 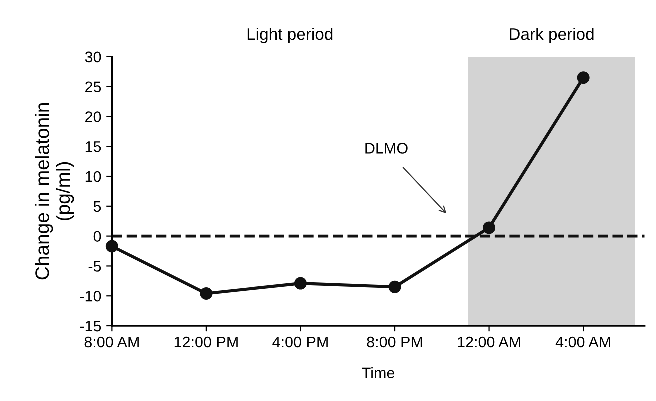 I want to click on y-tick-label: 10, so click(x=94, y=176).